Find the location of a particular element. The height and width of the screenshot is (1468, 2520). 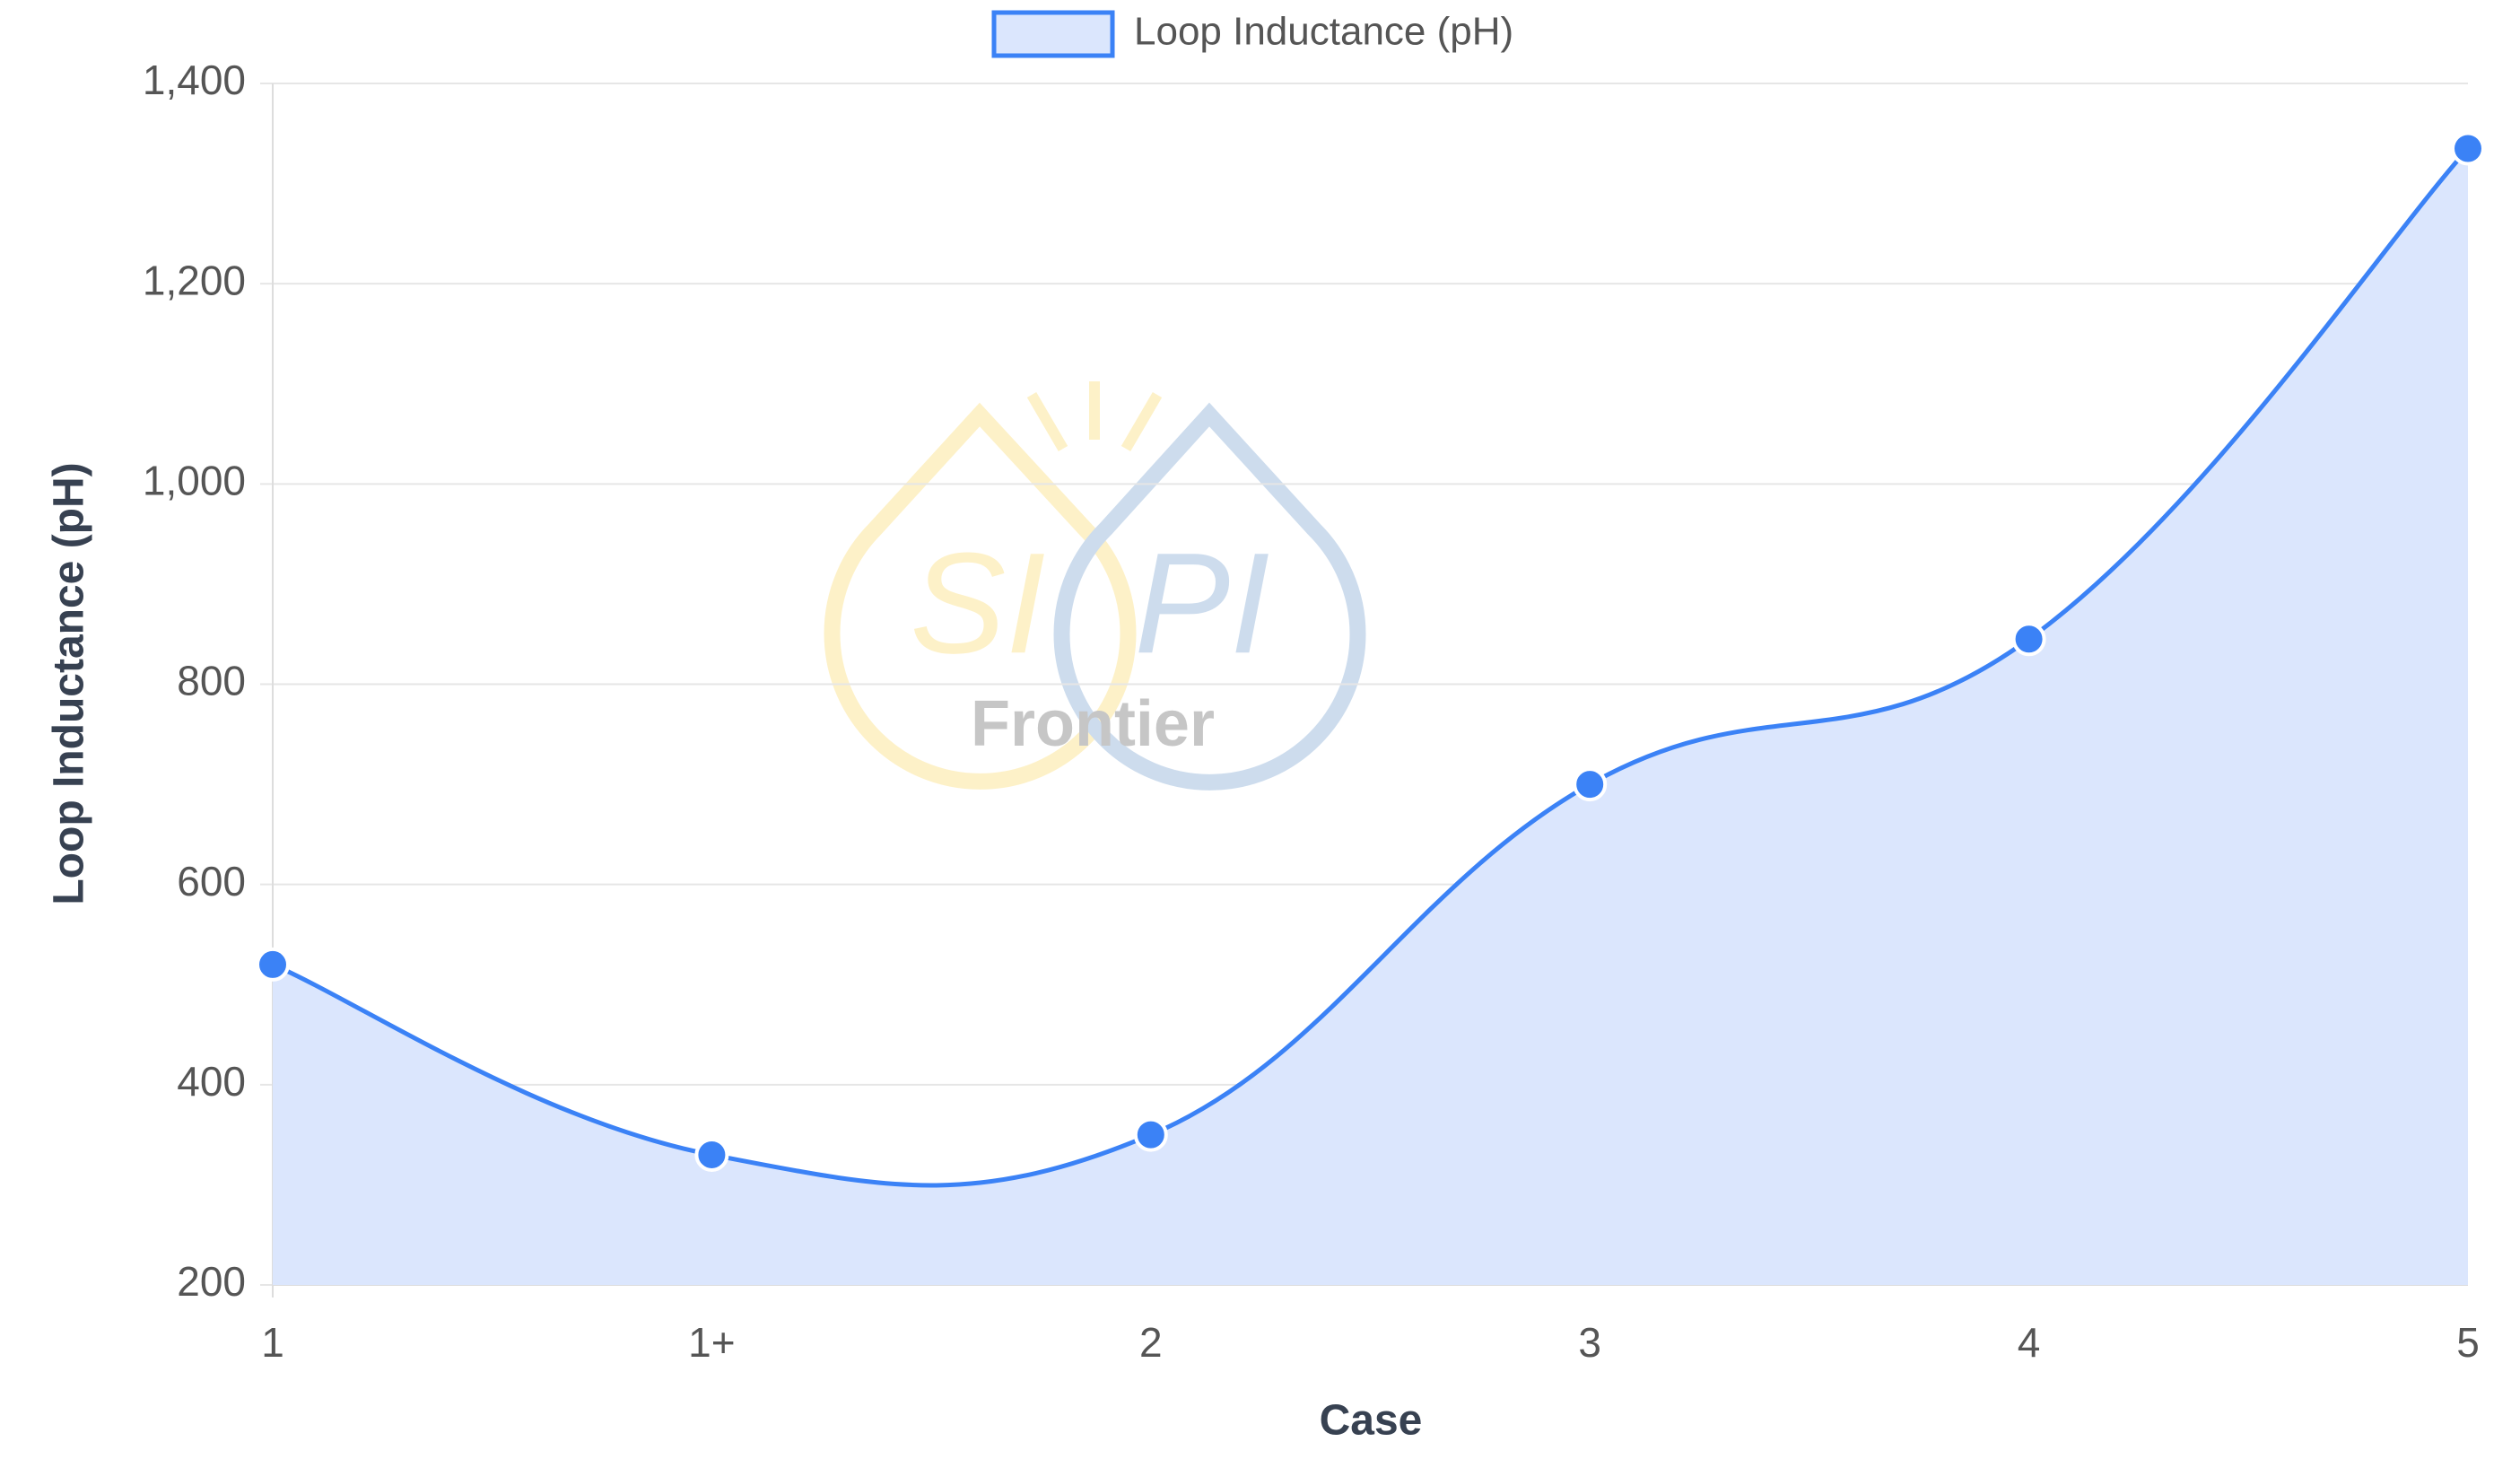

x-axis-title: Case is located at coordinates (1371, 1421).